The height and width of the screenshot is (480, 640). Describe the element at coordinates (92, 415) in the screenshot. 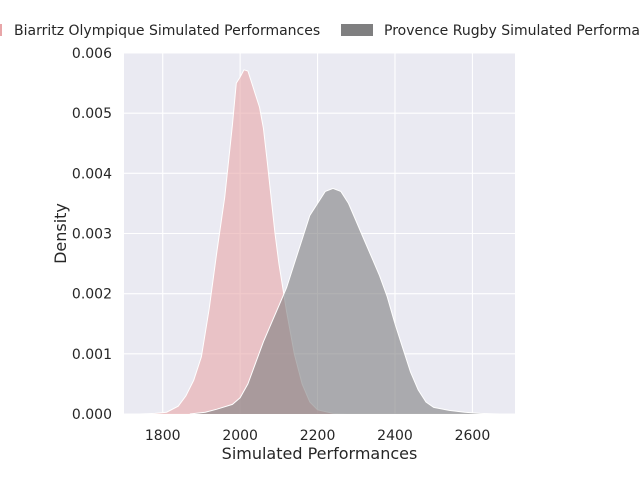

I see `y-tick-label: 0.000` at that location.